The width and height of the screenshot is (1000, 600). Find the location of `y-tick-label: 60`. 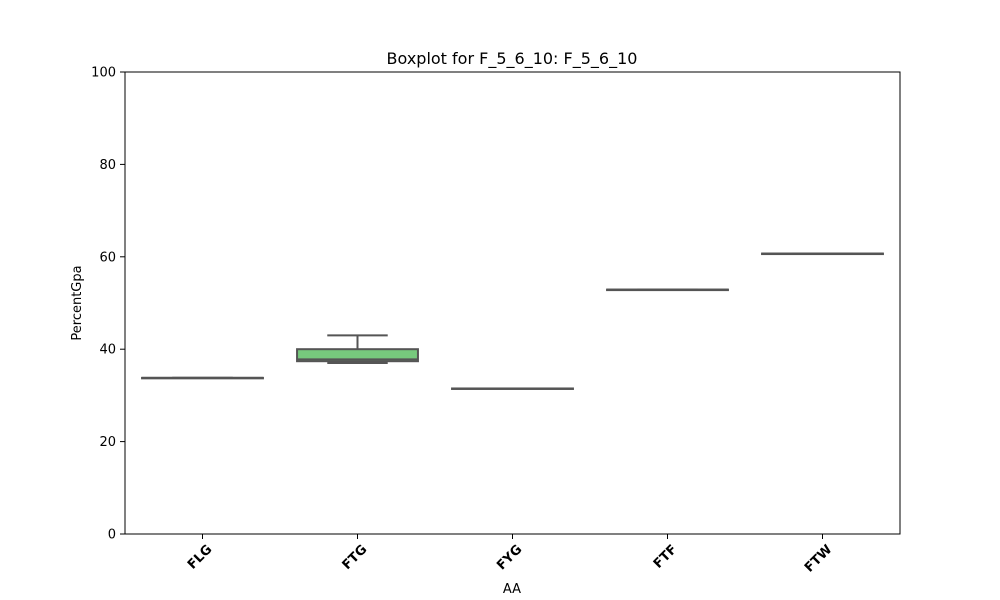

y-tick-label: 60 is located at coordinates (107, 257).